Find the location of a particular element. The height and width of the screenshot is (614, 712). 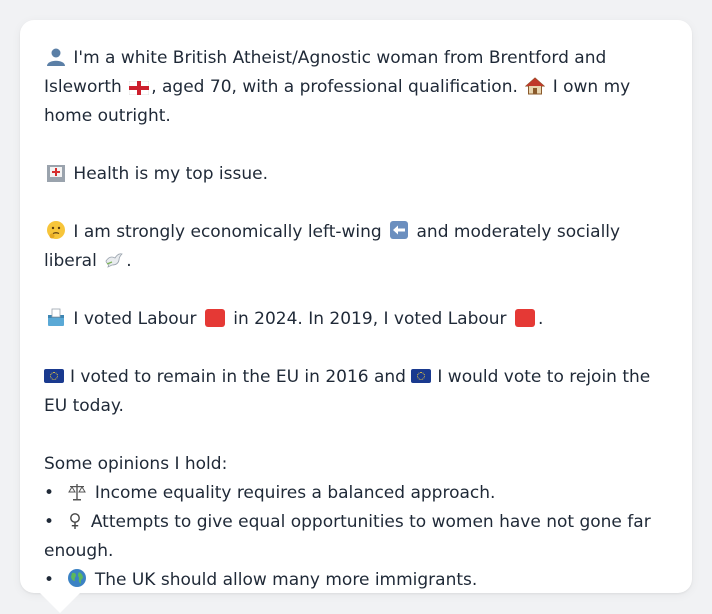

dove-icon is located at coordinates (114, 260).